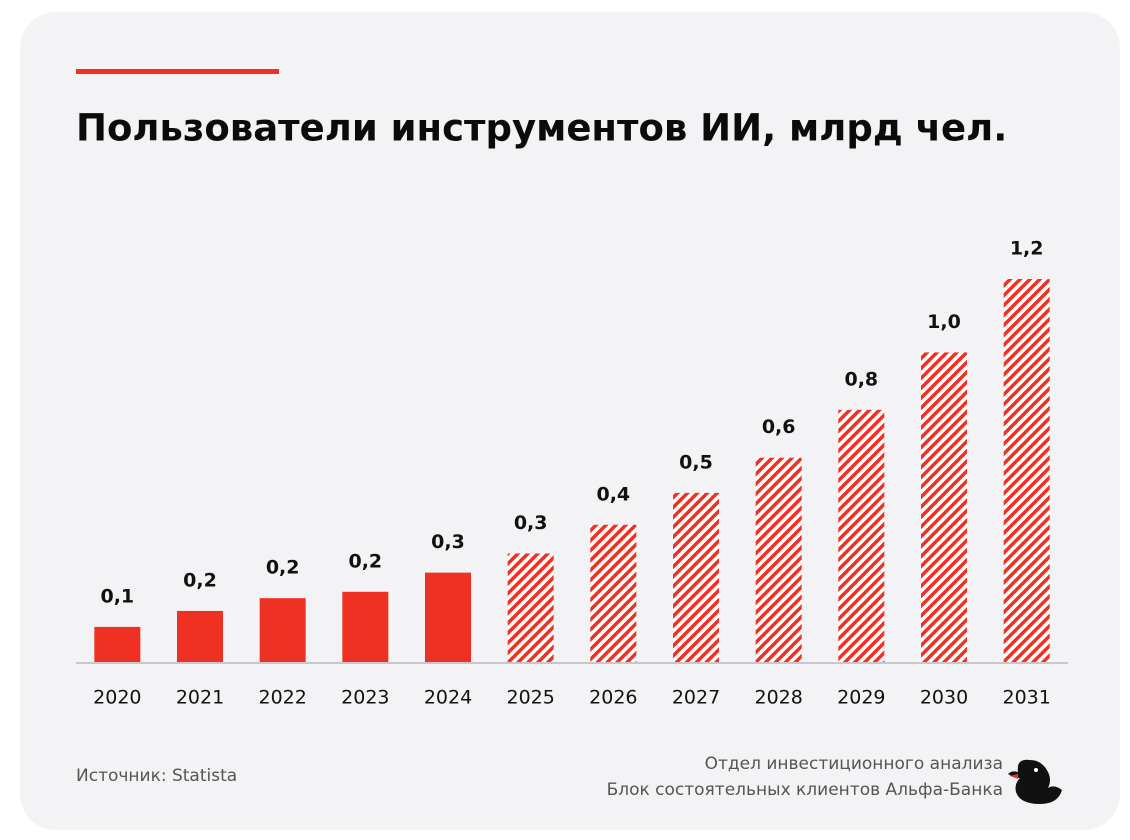  I want to click on x-tick-label: 2024, so click(448, 698).